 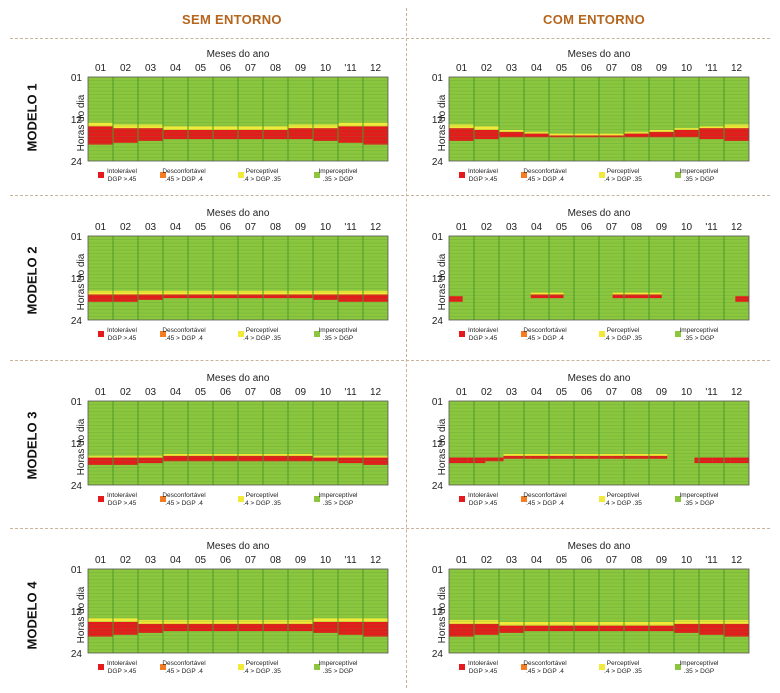 I want to click on x-tick-label: 10, so click(x=687, y=392).